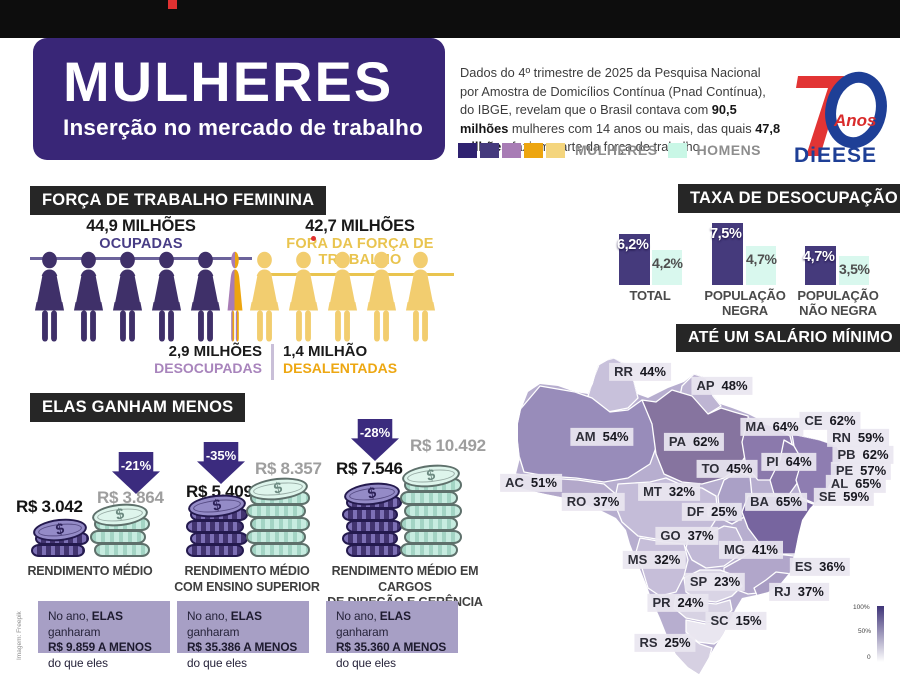  Describe the element at coordinates (856, 496) in the screenshot. I see `state-value: 59%` at that location.